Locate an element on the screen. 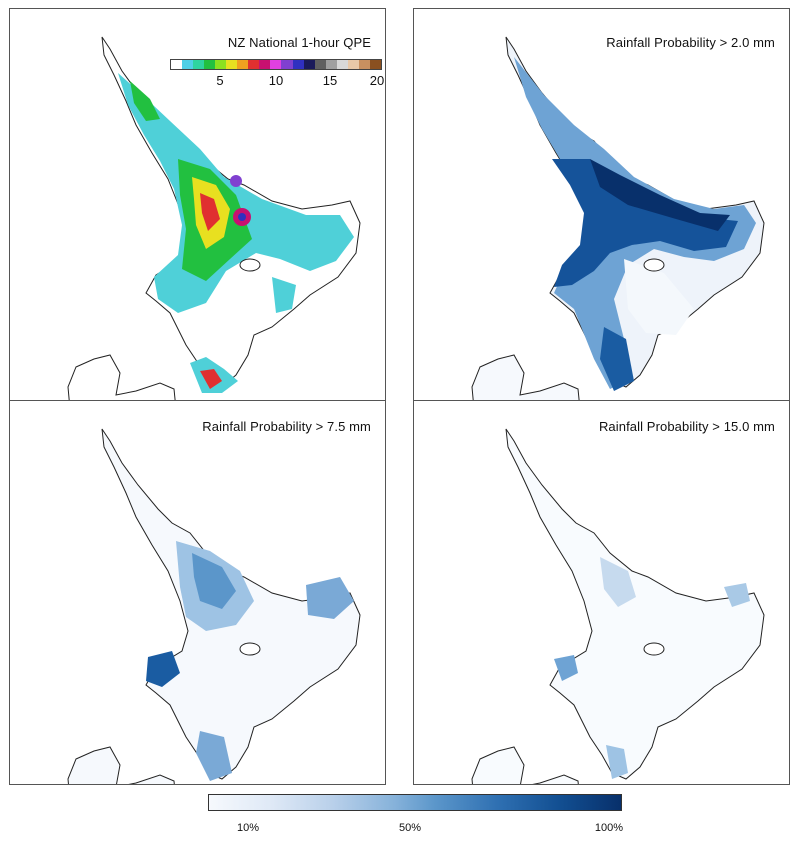 Image resolution: width=798 pixels, height=850 pixels. qpe-title: NZ National 1-hour QPE is located at coordinates (299, 42).